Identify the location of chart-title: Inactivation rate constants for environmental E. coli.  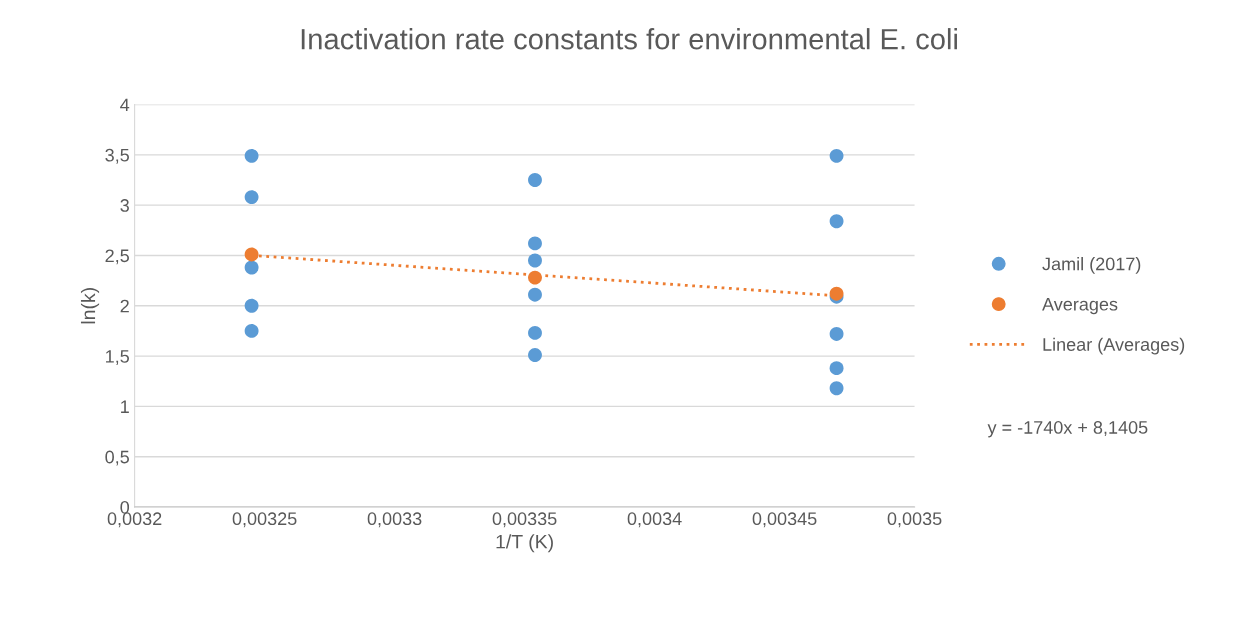
(629, 39).